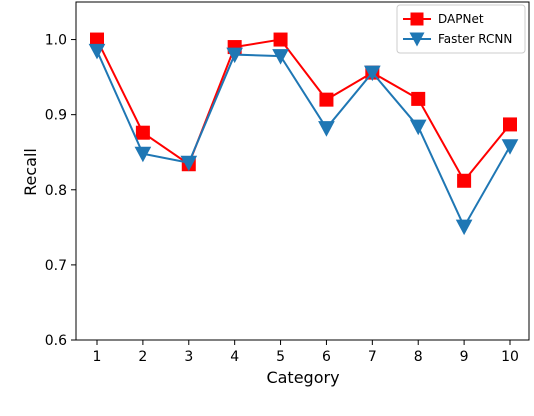 Image resolution: width=534 pixels, height=416 pixels. Describe the element at coordinates (56, 41) in the screenshot. I see `y-tick-label: 1.0` at that location.